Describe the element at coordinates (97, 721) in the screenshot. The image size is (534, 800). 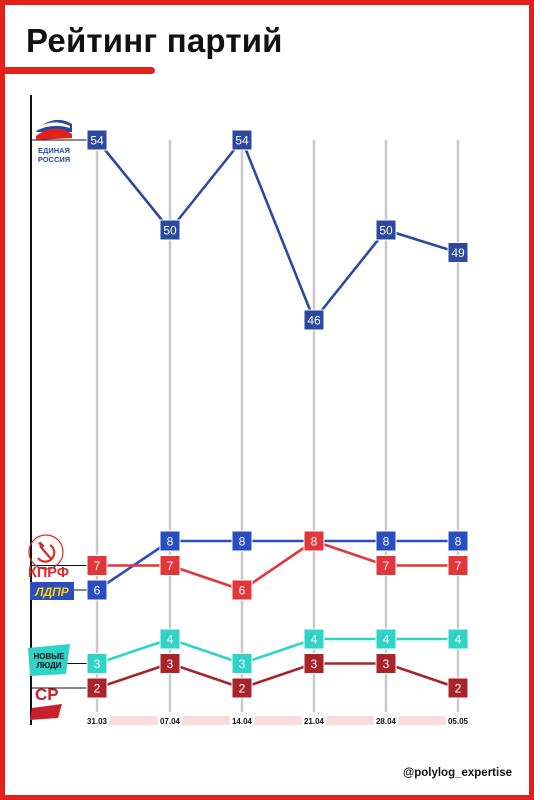
I see `x-tick-label: 31.03` at that location.